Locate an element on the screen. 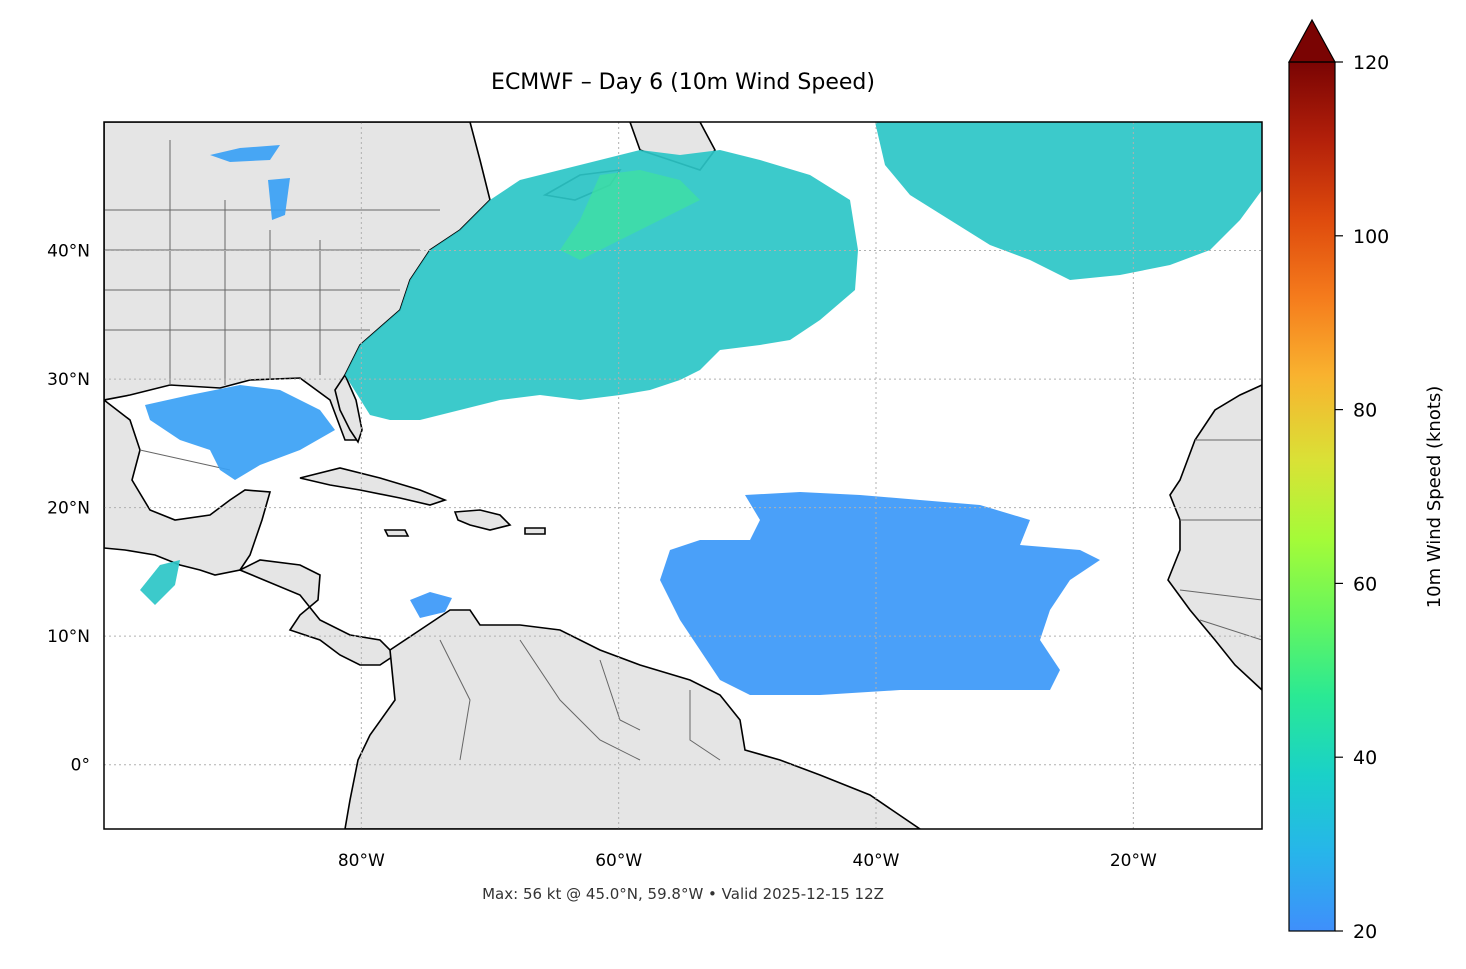 This screenshot has width=1466, height=969. colorbar-frame is located at coordinates (1312, 496).